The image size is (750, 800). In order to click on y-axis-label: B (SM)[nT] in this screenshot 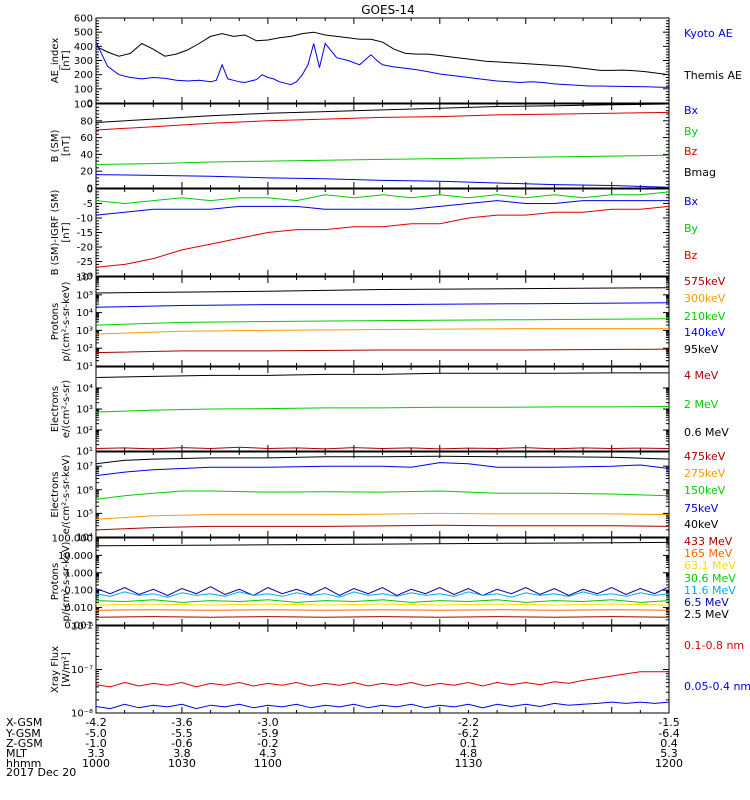, I will do `click(61, 145)`.